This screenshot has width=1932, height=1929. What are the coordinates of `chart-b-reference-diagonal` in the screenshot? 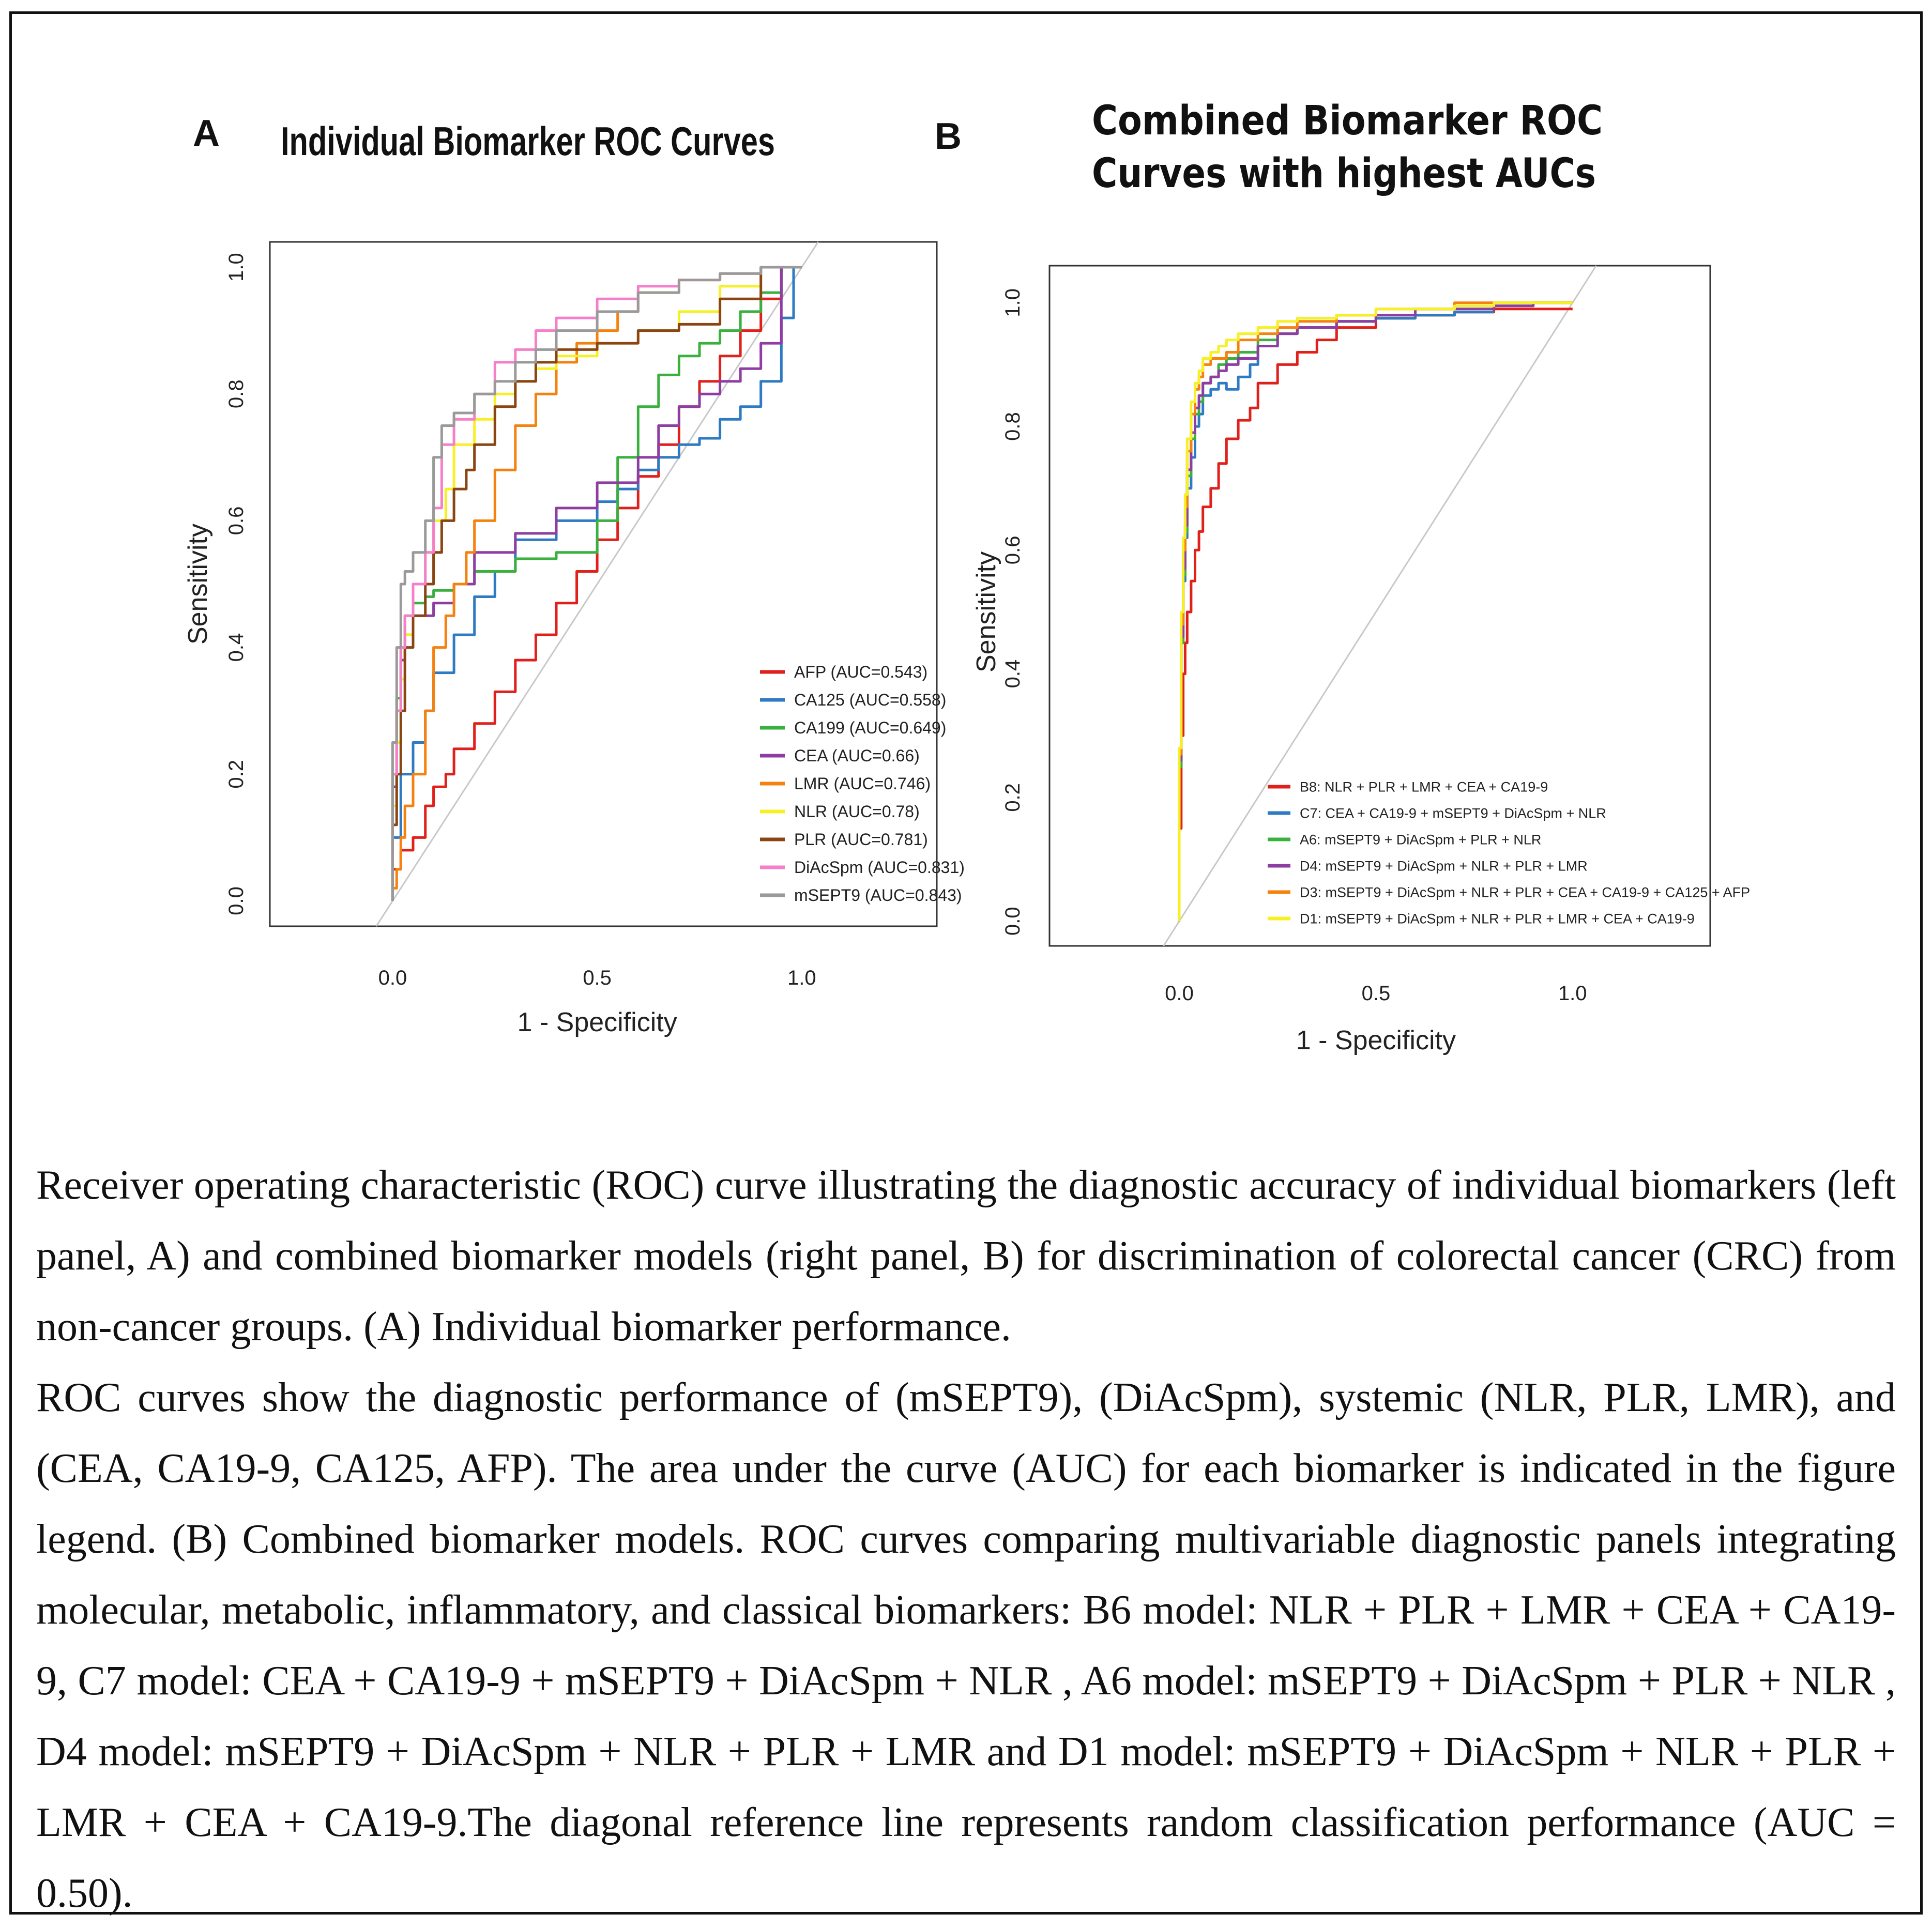 It's located at (1380, 605).